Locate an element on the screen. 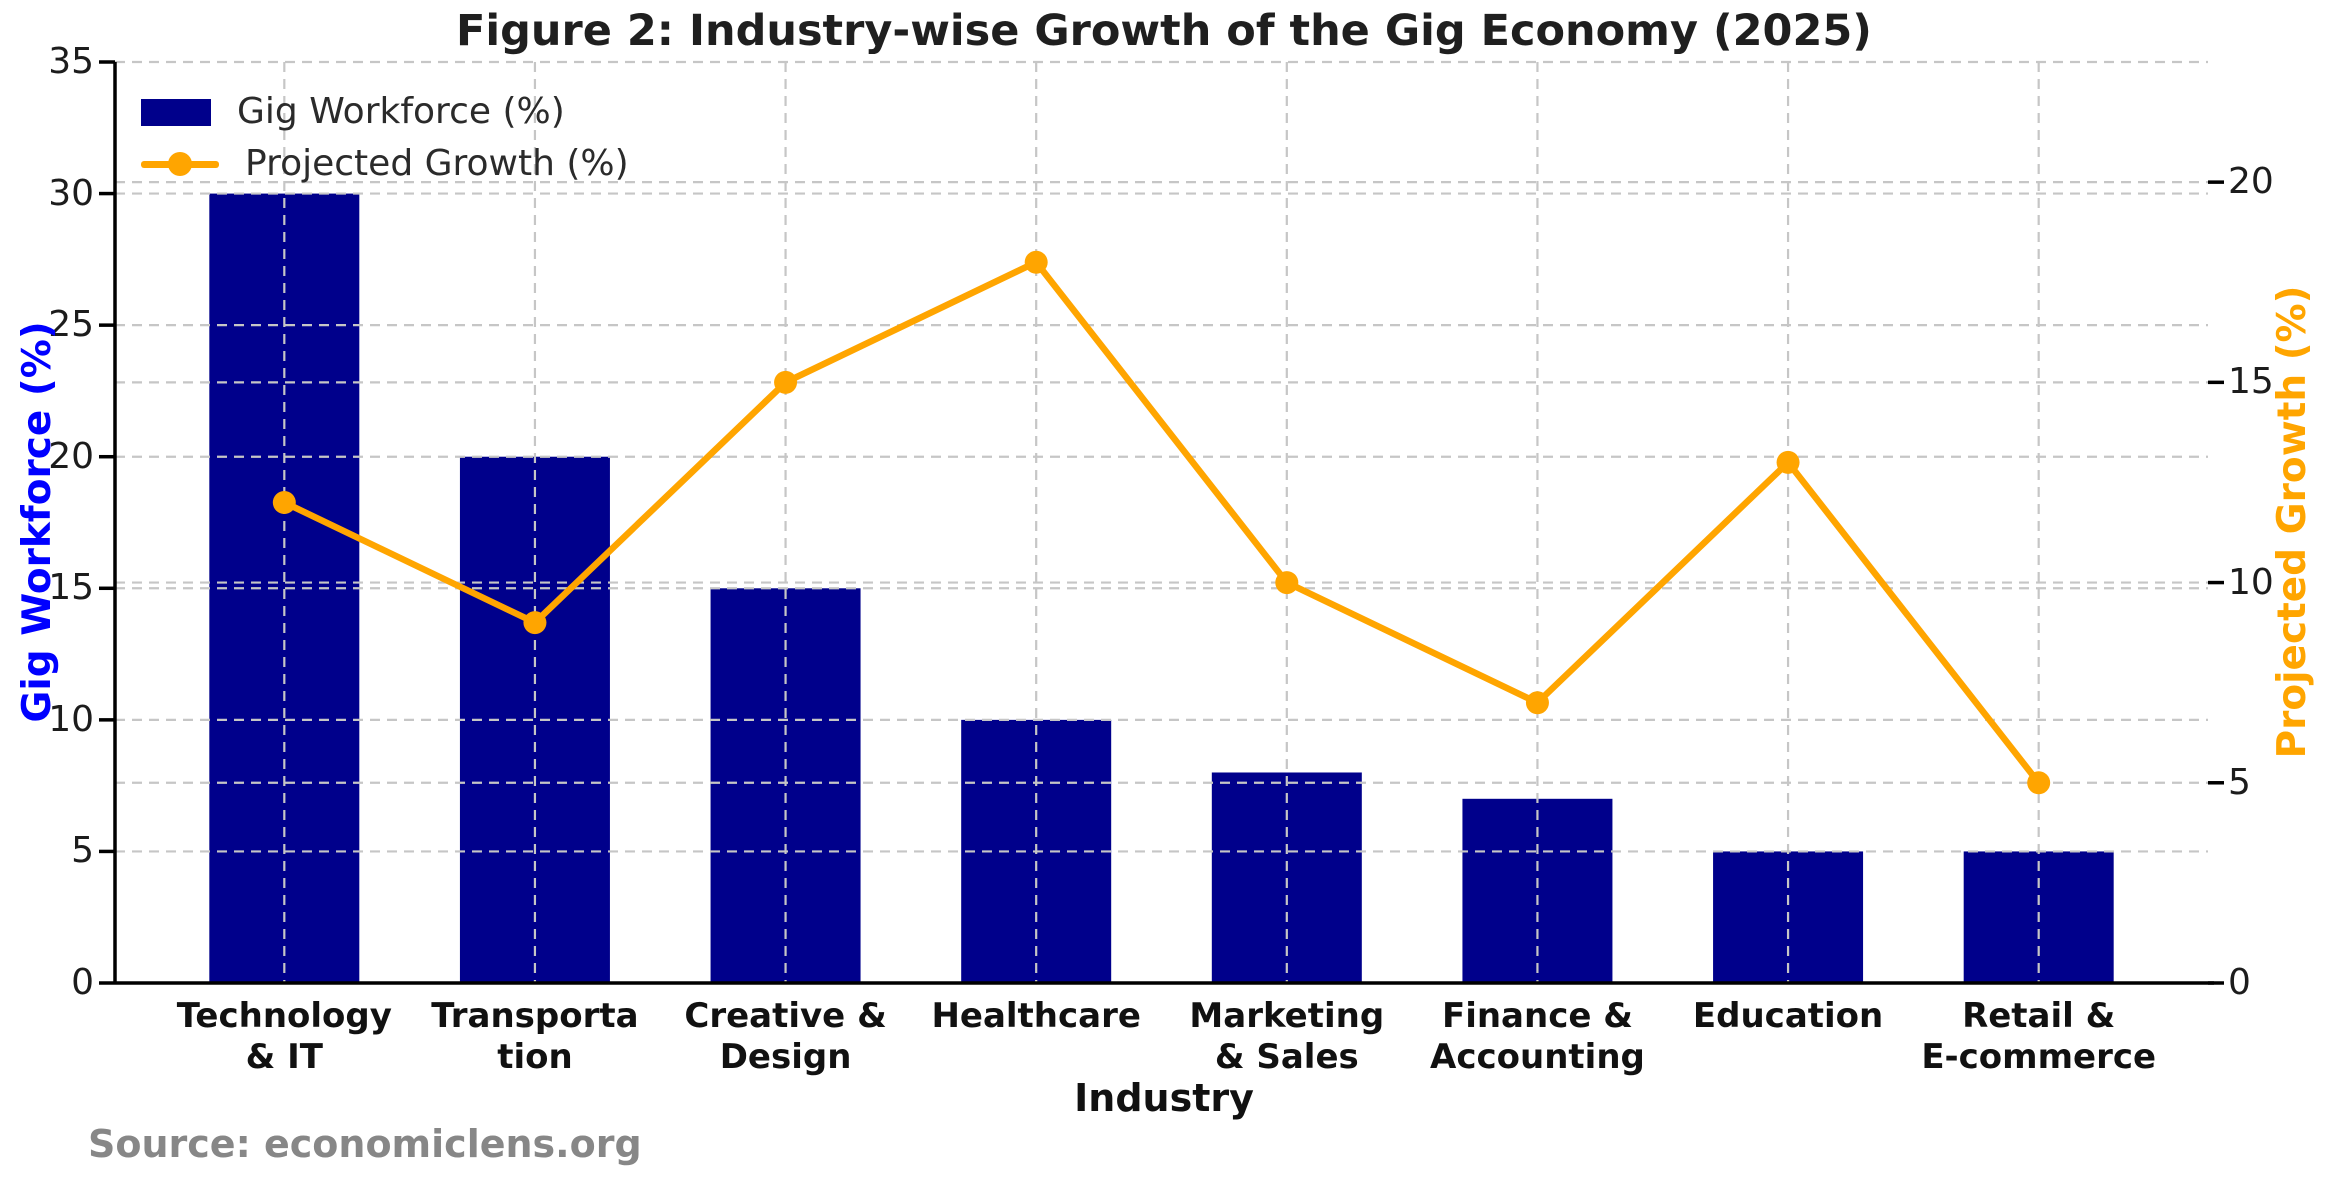 The image size is (2328, 1191). right-tick-label-0: 0 is located at coordinates (2239, 982).